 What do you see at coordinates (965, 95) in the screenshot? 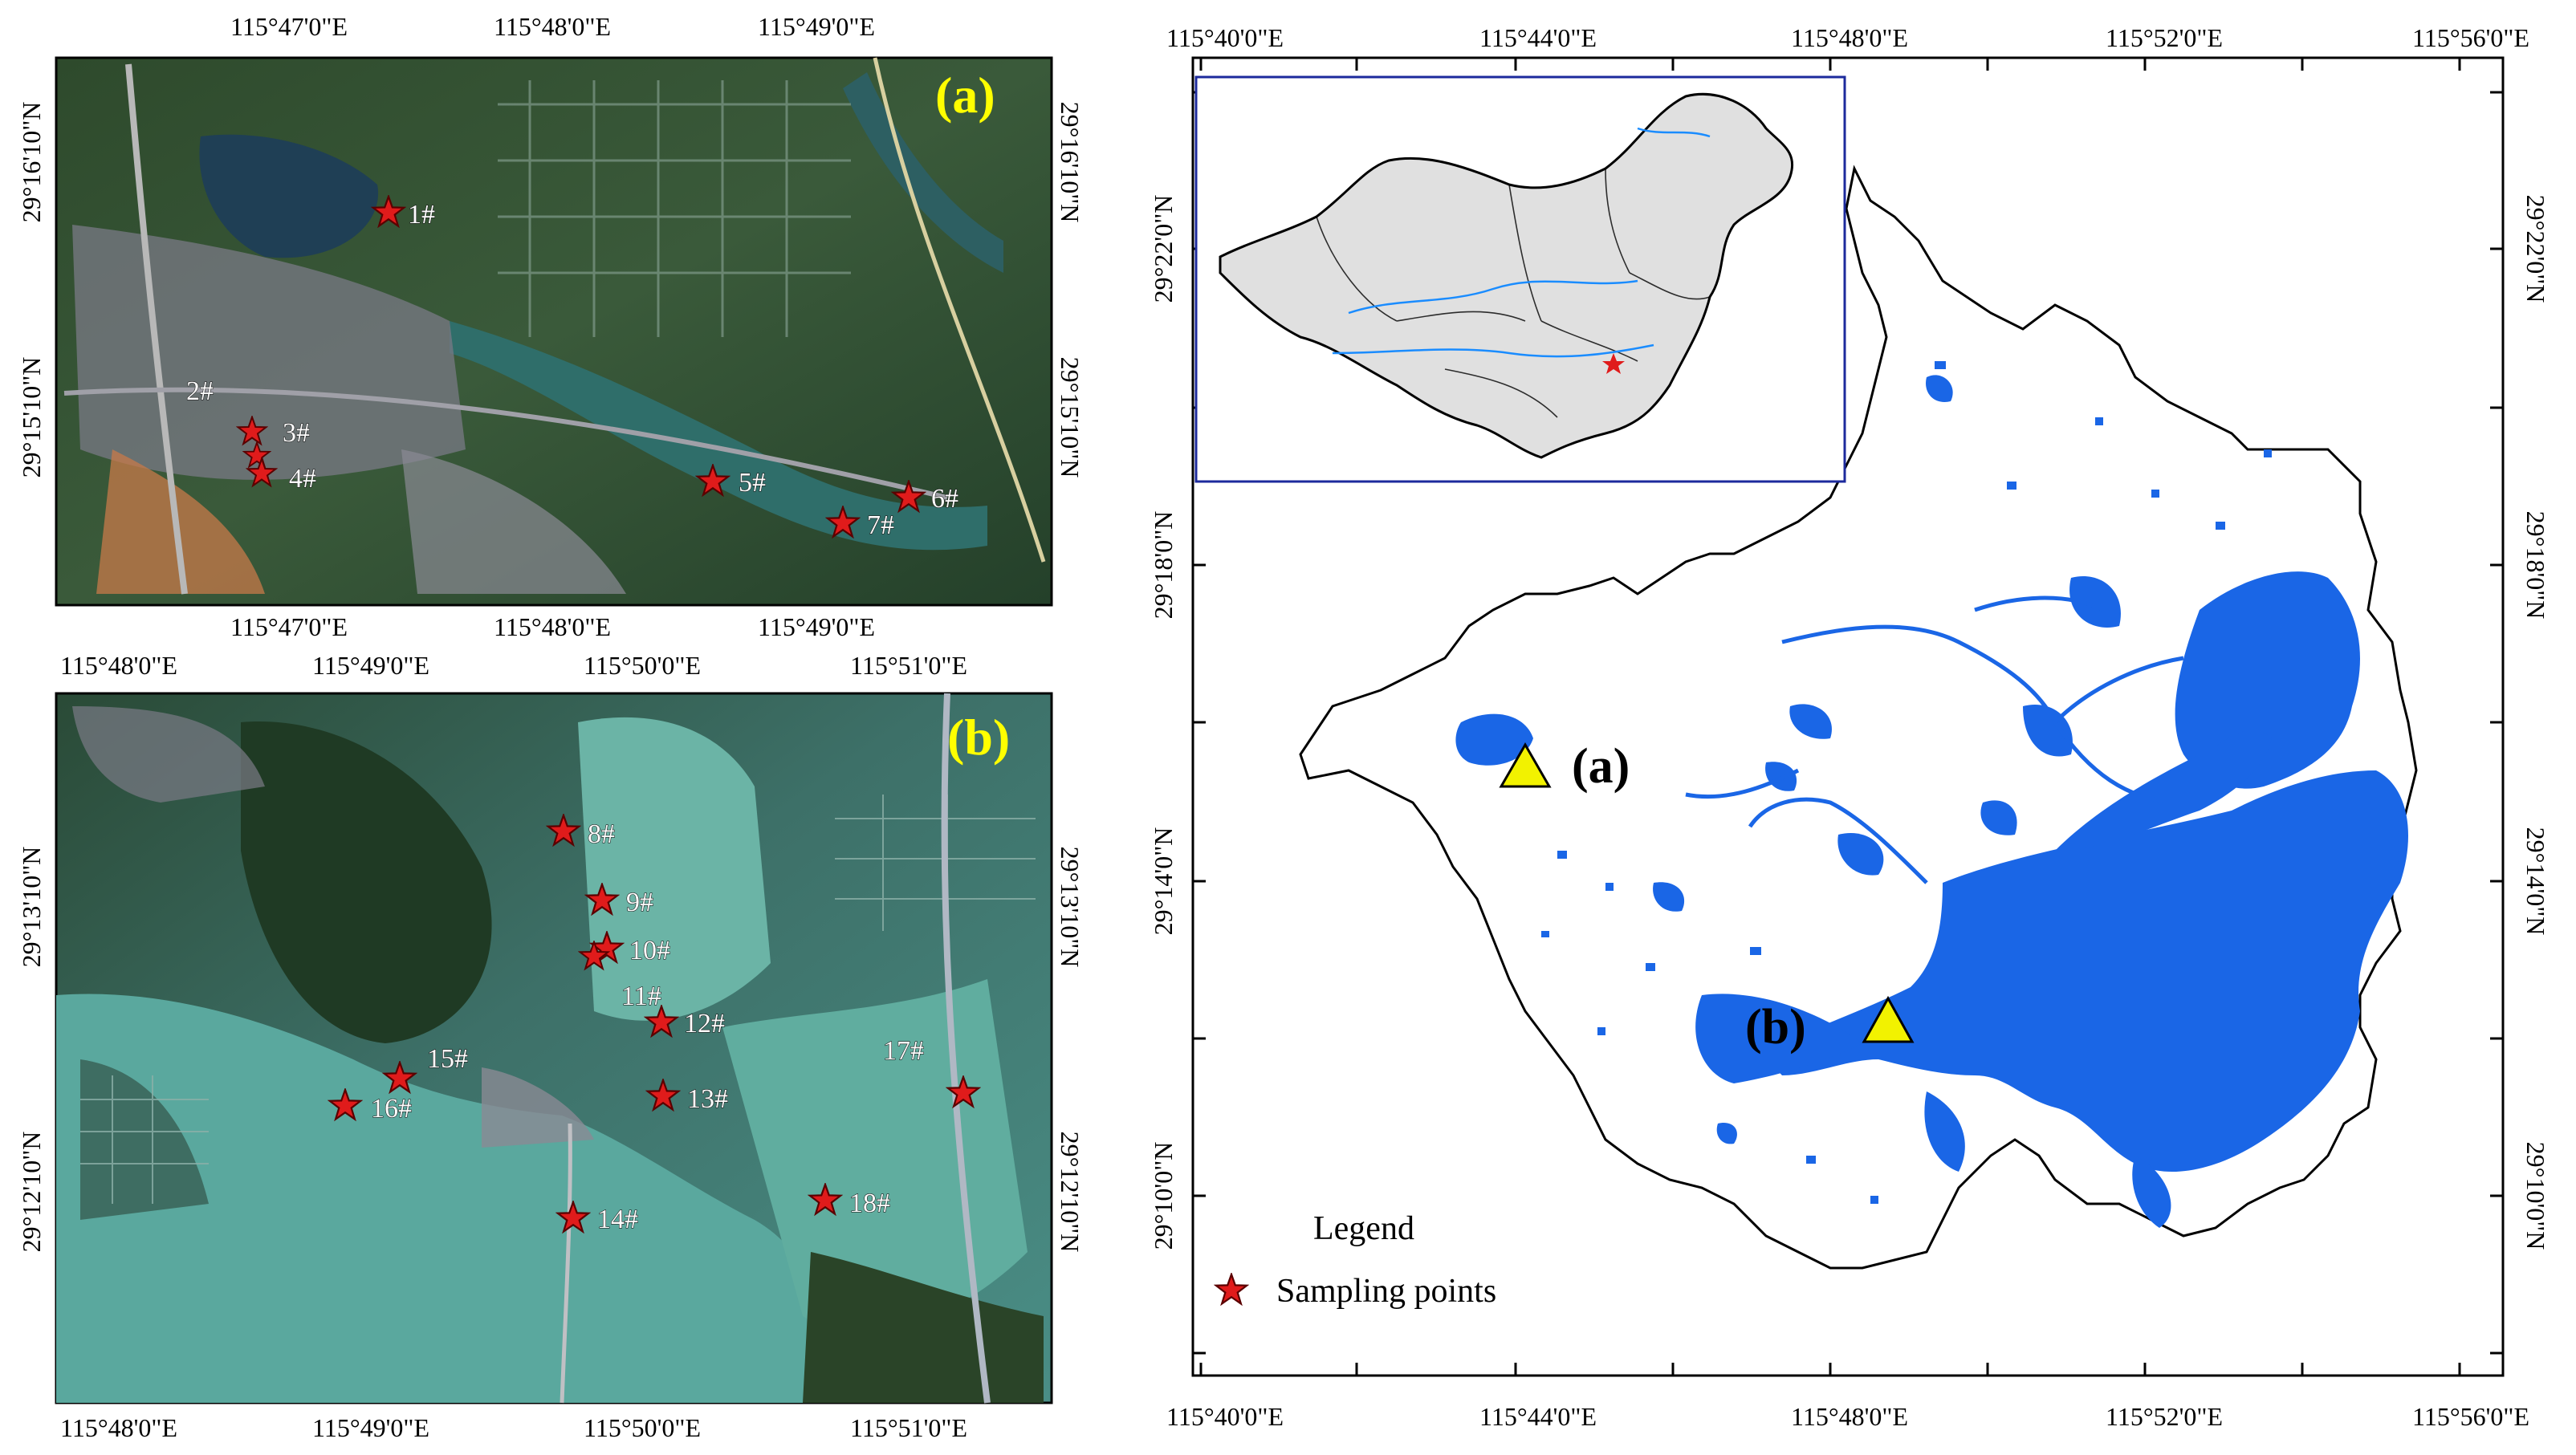
I see `panel-a-tag: (a)` at bounding box center [965, 95].